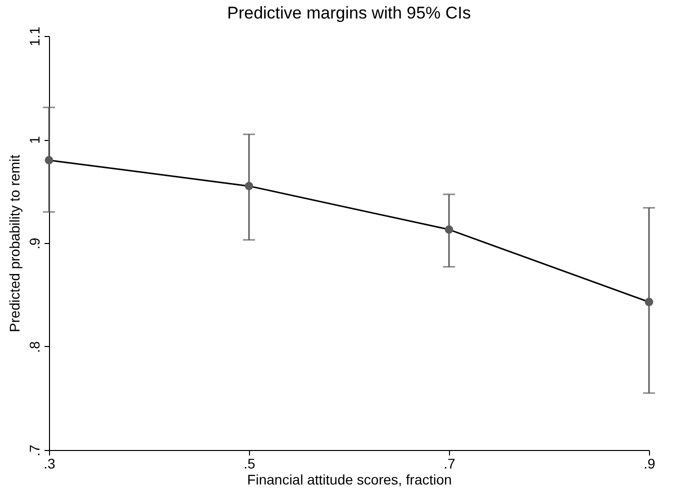  Describe the element at coordinates (450, 464) in the screenshot. I see `x-tick-label: .7` at that location.